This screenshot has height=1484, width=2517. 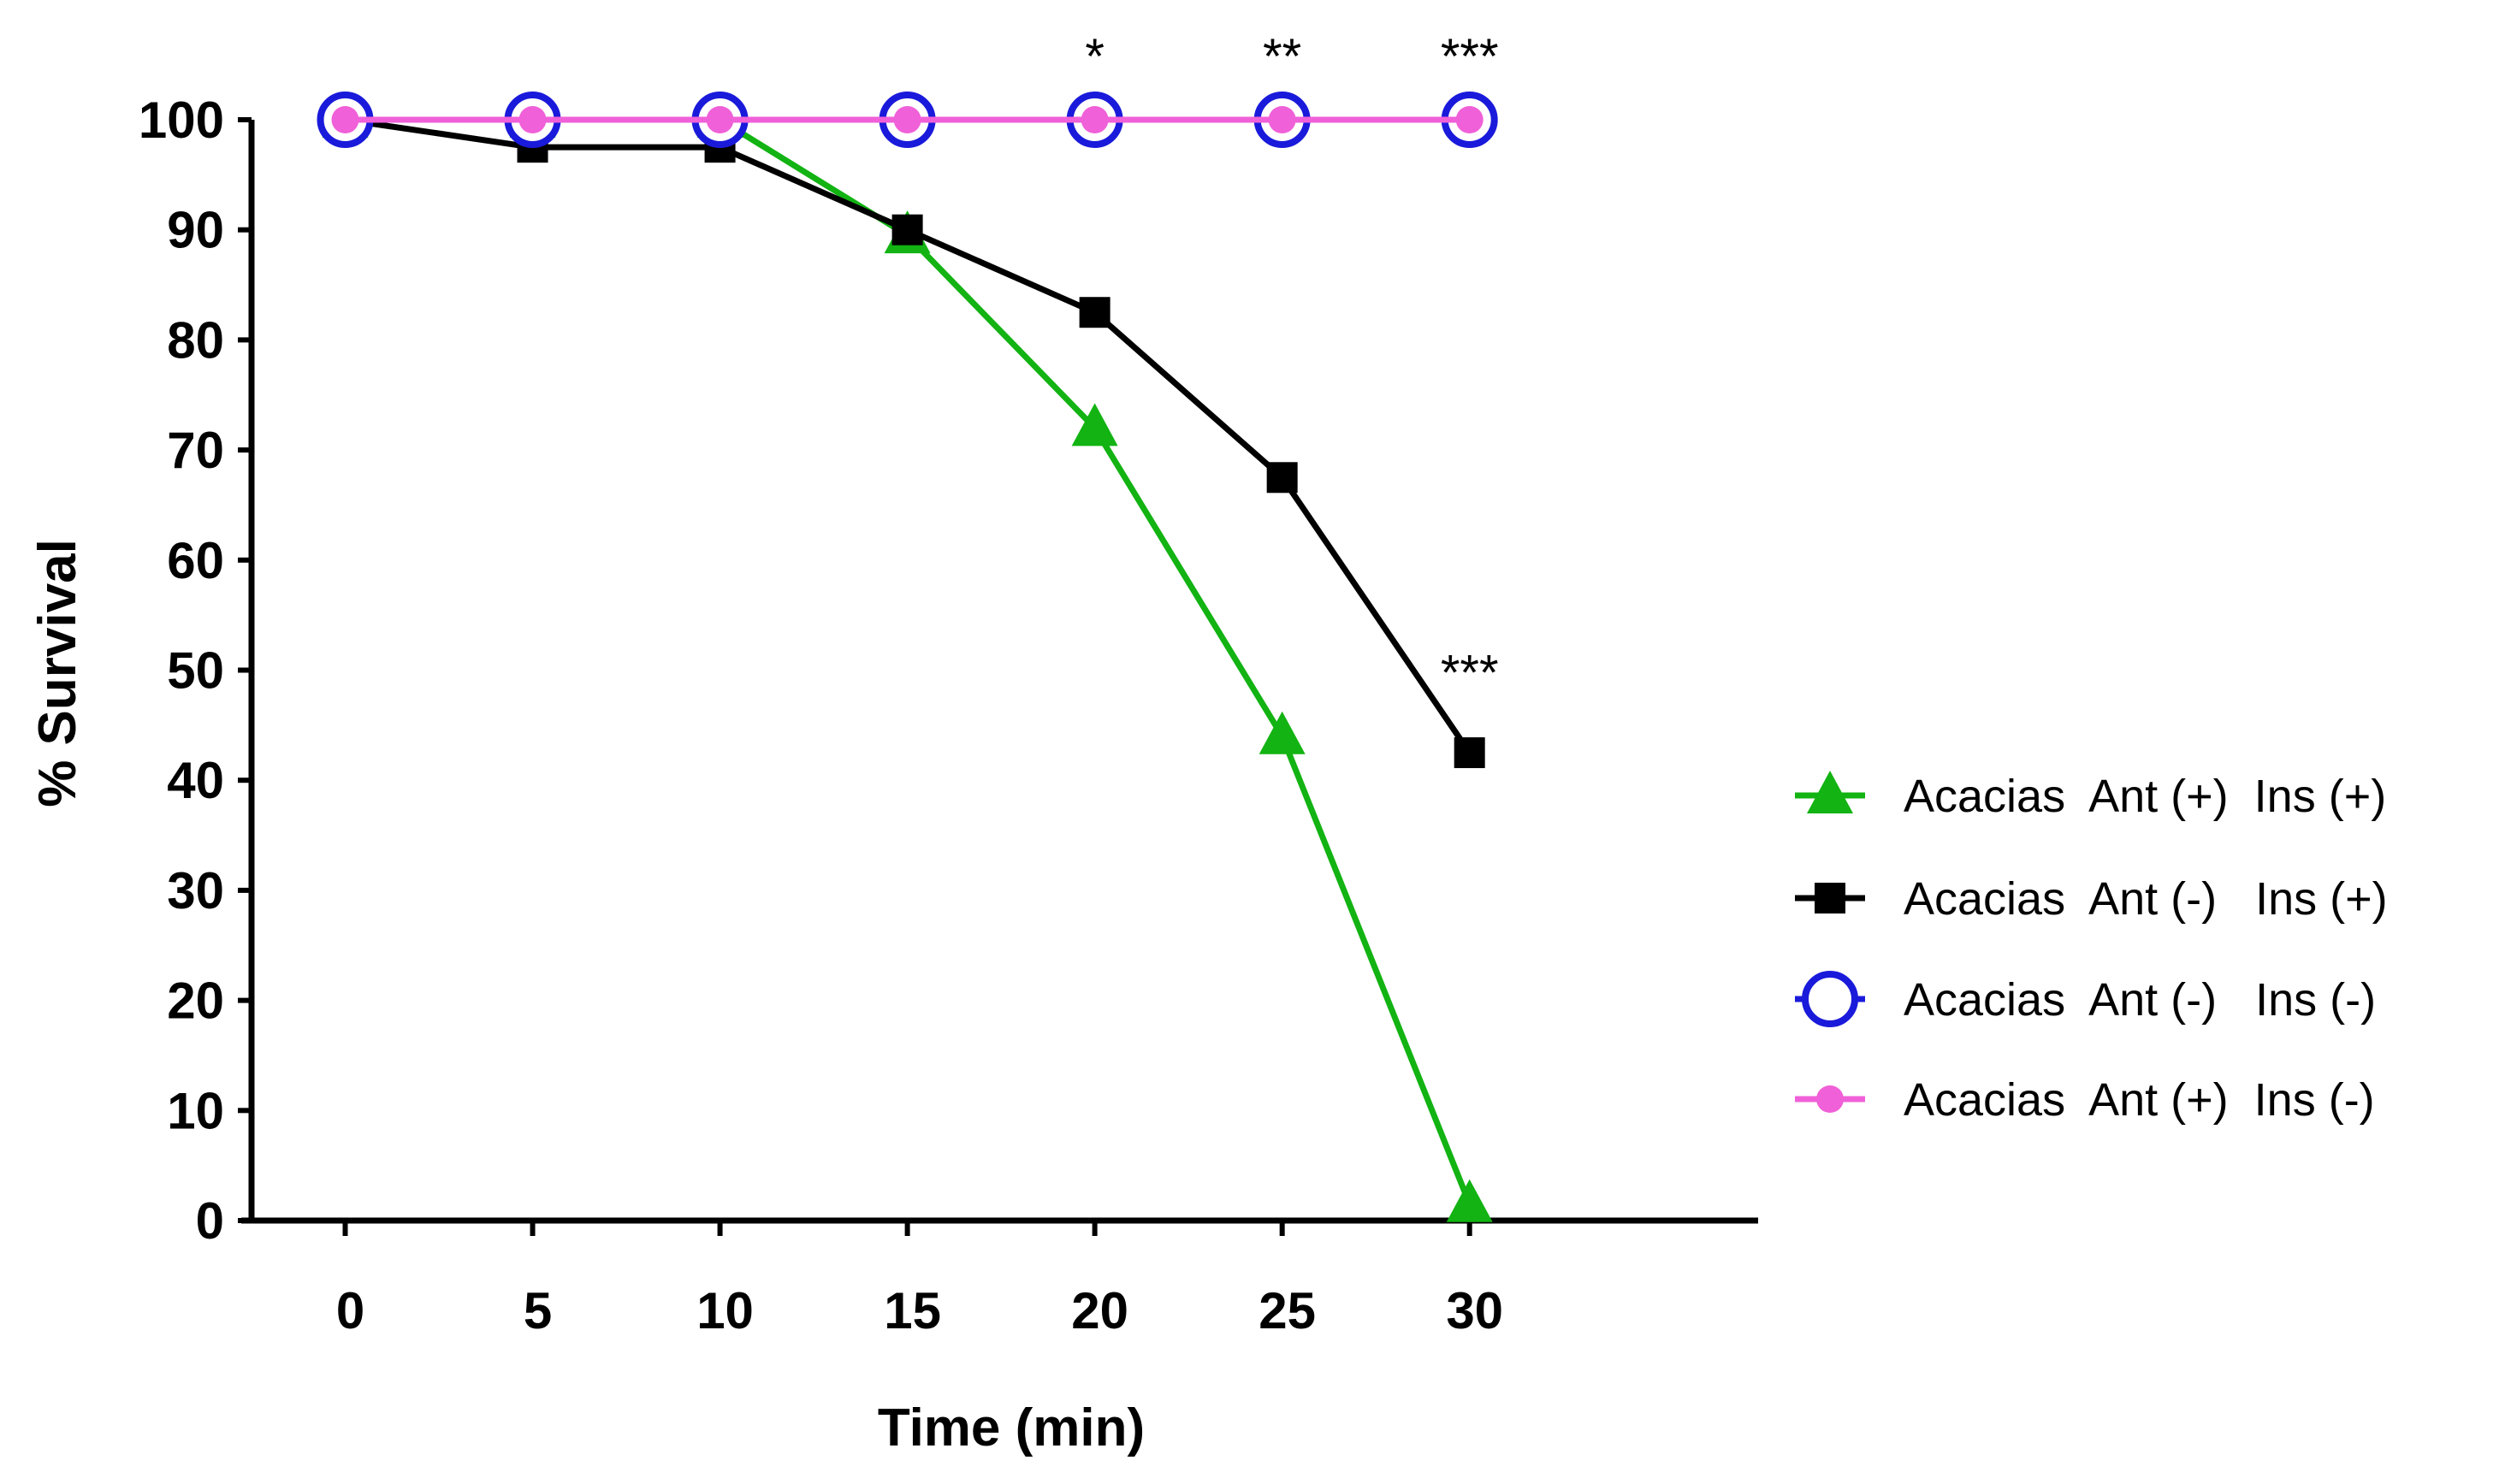 What do you see at coordinates (195, 1110) in the screenshot?
I see `y-tick-label: 10` at bounding box center [195, 1110].